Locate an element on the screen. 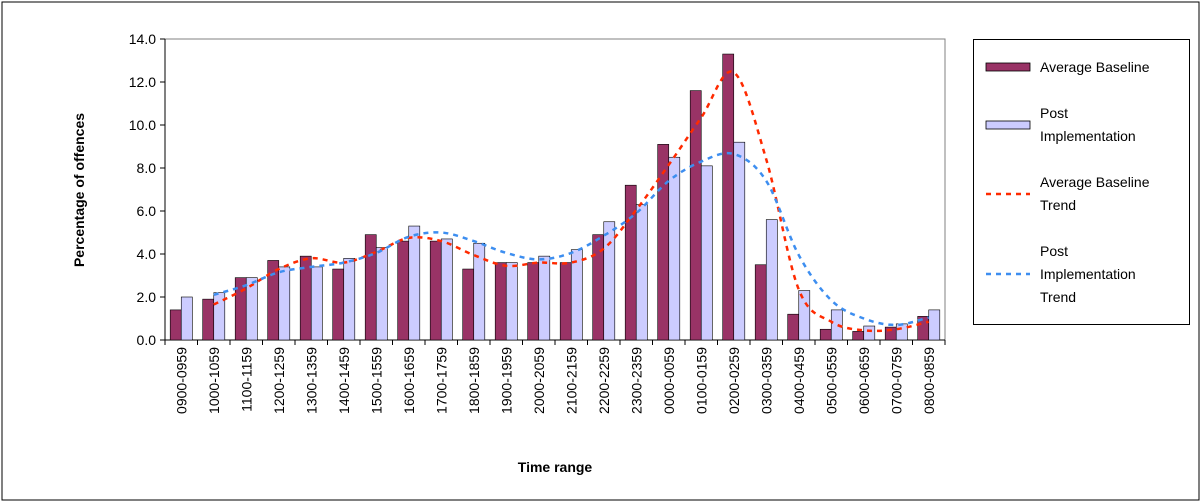  x-tick-label: 1500-1559 is located at coordinates (376, 380).